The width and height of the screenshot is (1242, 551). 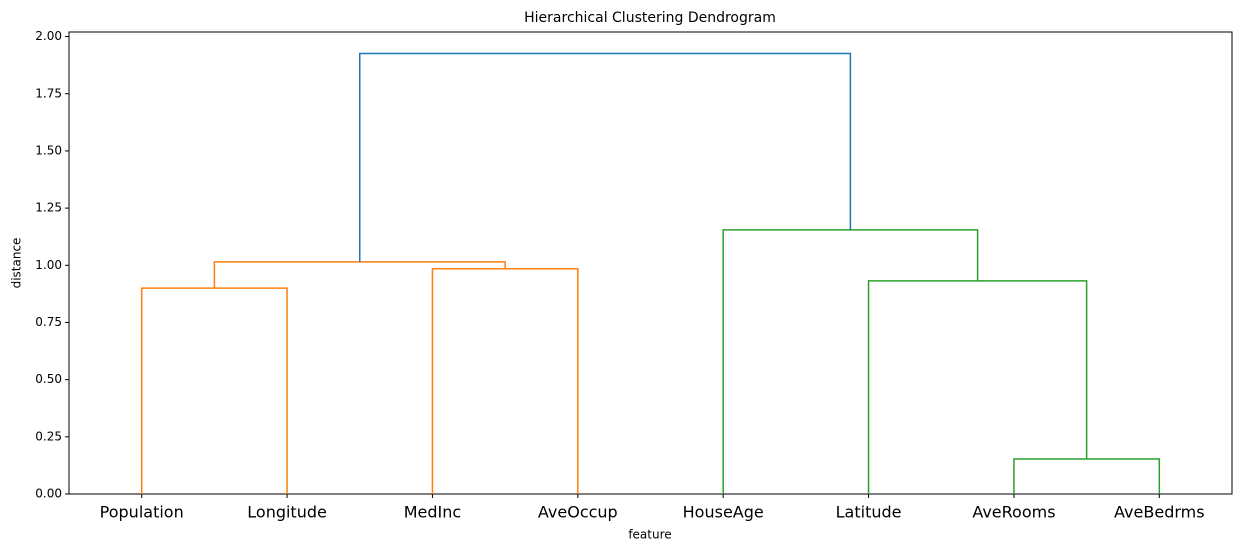 What do you see at coordinates (1013, 512) in the screenshot?
I see `leaf-label: AveRooms` at bounding box center [1013, 512].